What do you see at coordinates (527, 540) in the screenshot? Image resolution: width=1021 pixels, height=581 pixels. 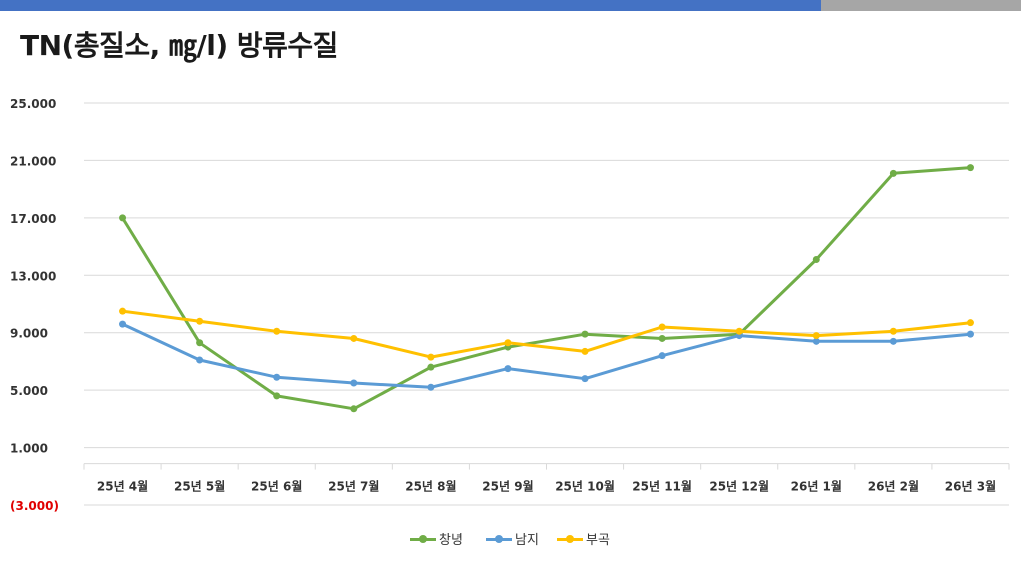 I see `legend-label-namji: 남지` at bounding box center [527, 540].